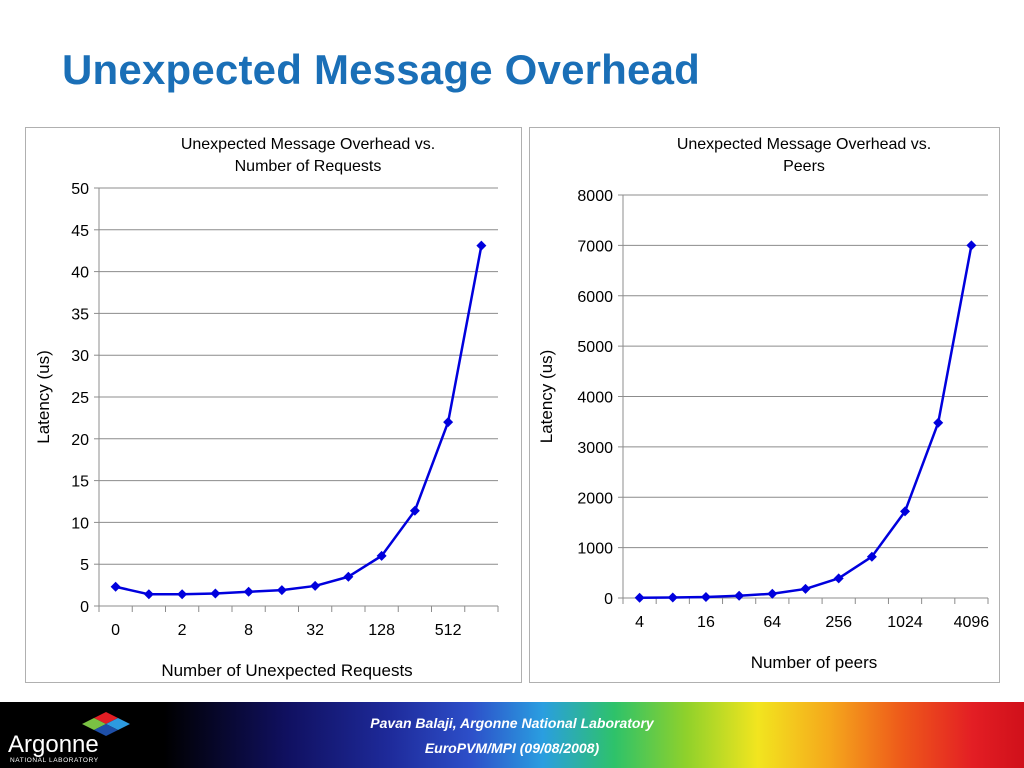 This screenshot has width=1024, height=768. Describe the element at coordinates (54, 760) in the screenshot. I see `logo-subtext: NATIONAL LABORATORY` at that location.